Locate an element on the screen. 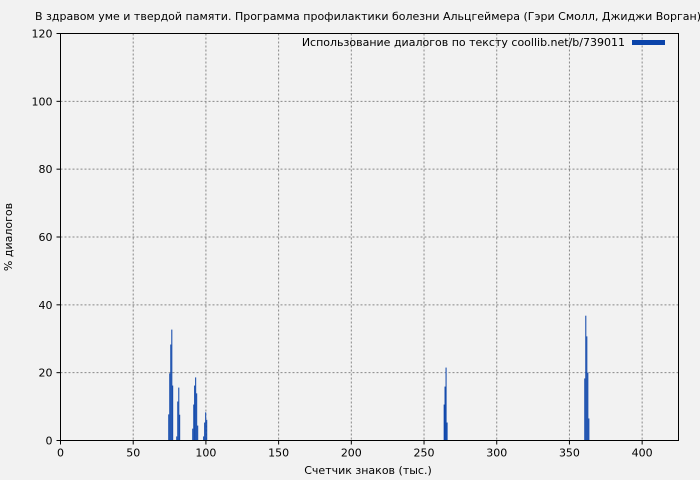 This screenshot has width=700, height=480. y-tick-label: 120 is located at coordinates (42, 34).